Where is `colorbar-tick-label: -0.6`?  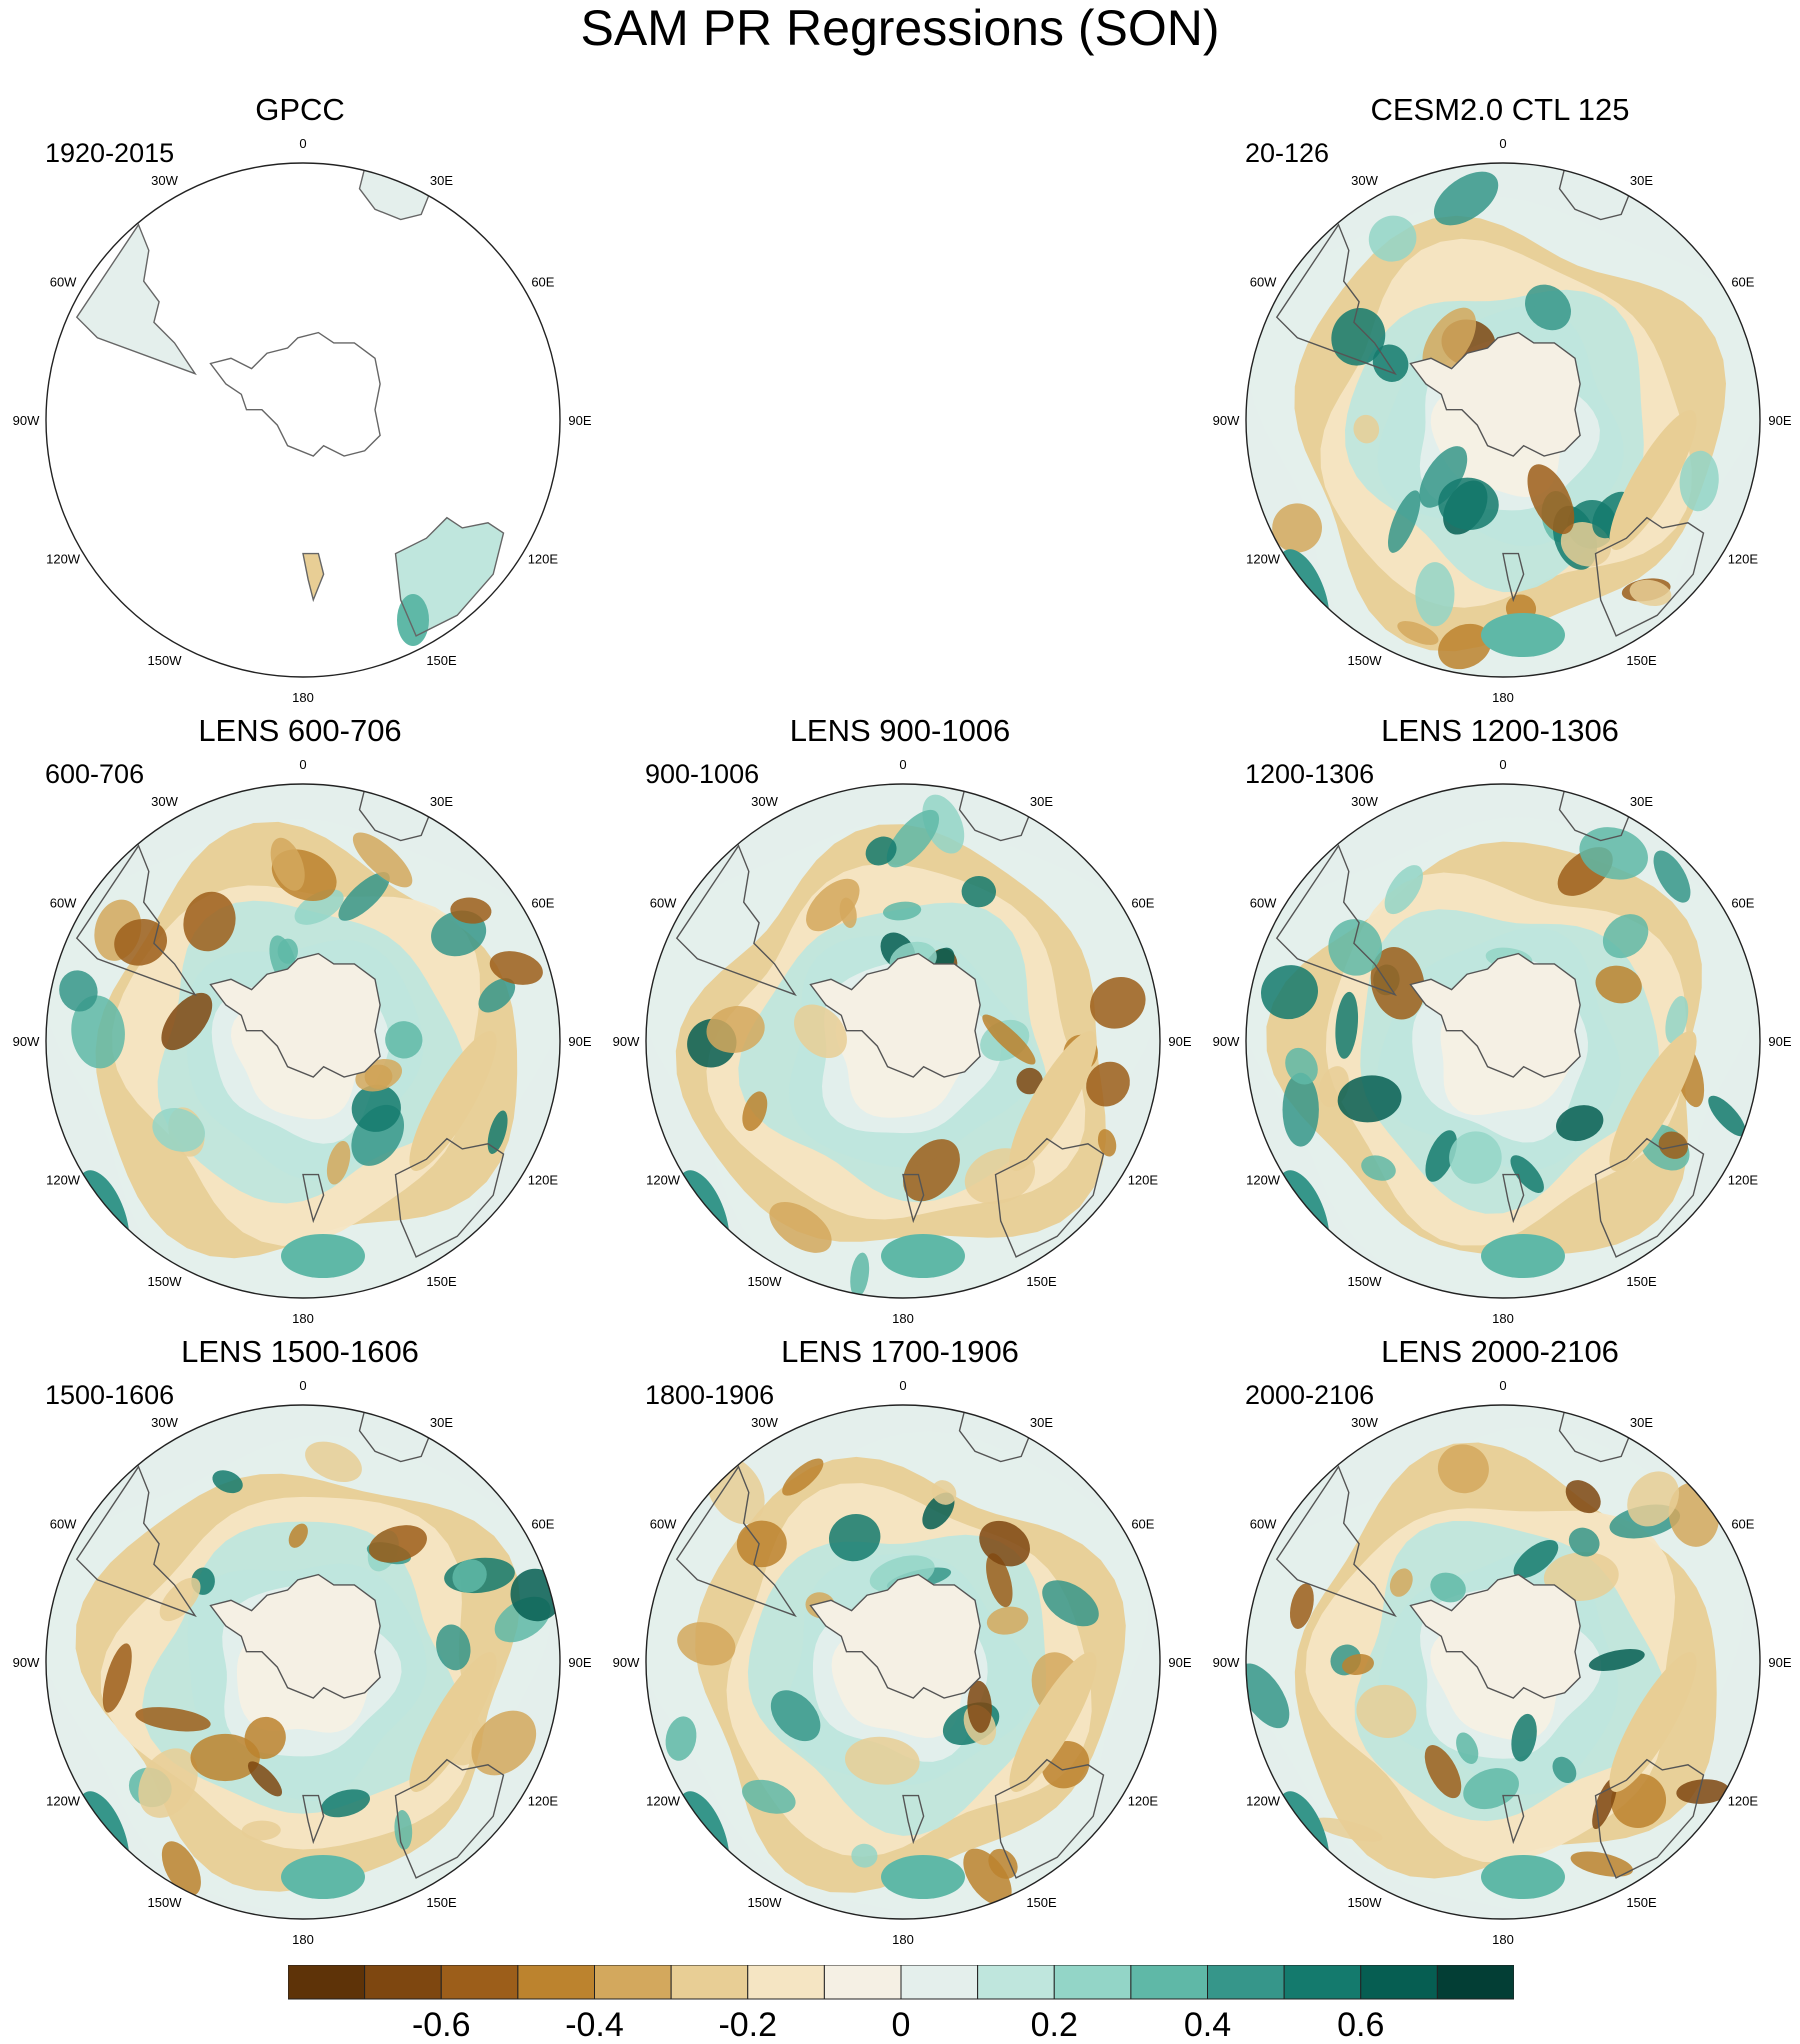
colorbar-tick-label: -0.6 is located at coordinates (441, 2025).